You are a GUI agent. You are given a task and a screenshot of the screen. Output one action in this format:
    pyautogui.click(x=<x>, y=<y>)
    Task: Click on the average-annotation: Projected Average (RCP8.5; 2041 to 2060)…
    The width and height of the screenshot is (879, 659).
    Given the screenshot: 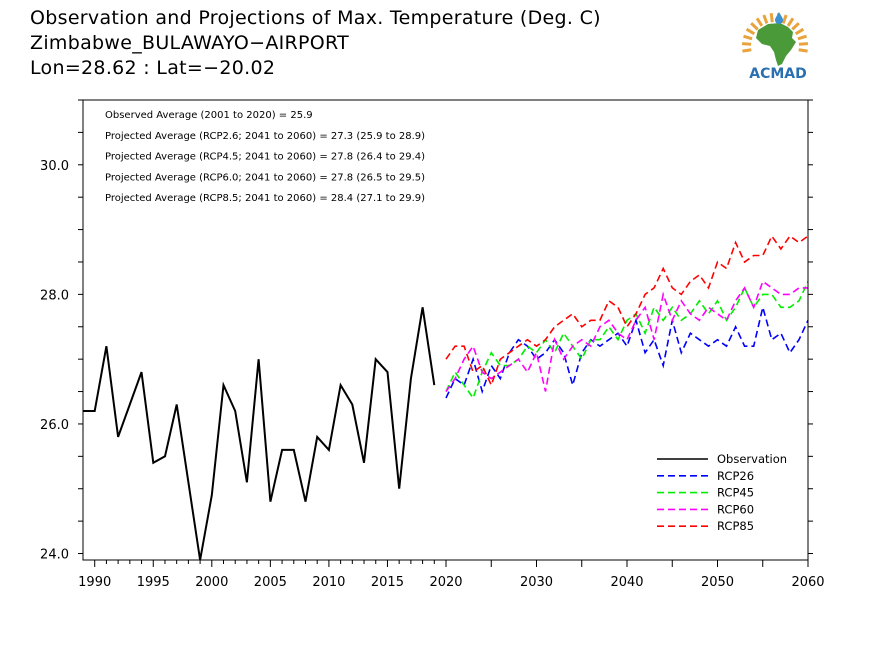 What is the action you would take?
    pyautogui.click(x=265, y=198)
    